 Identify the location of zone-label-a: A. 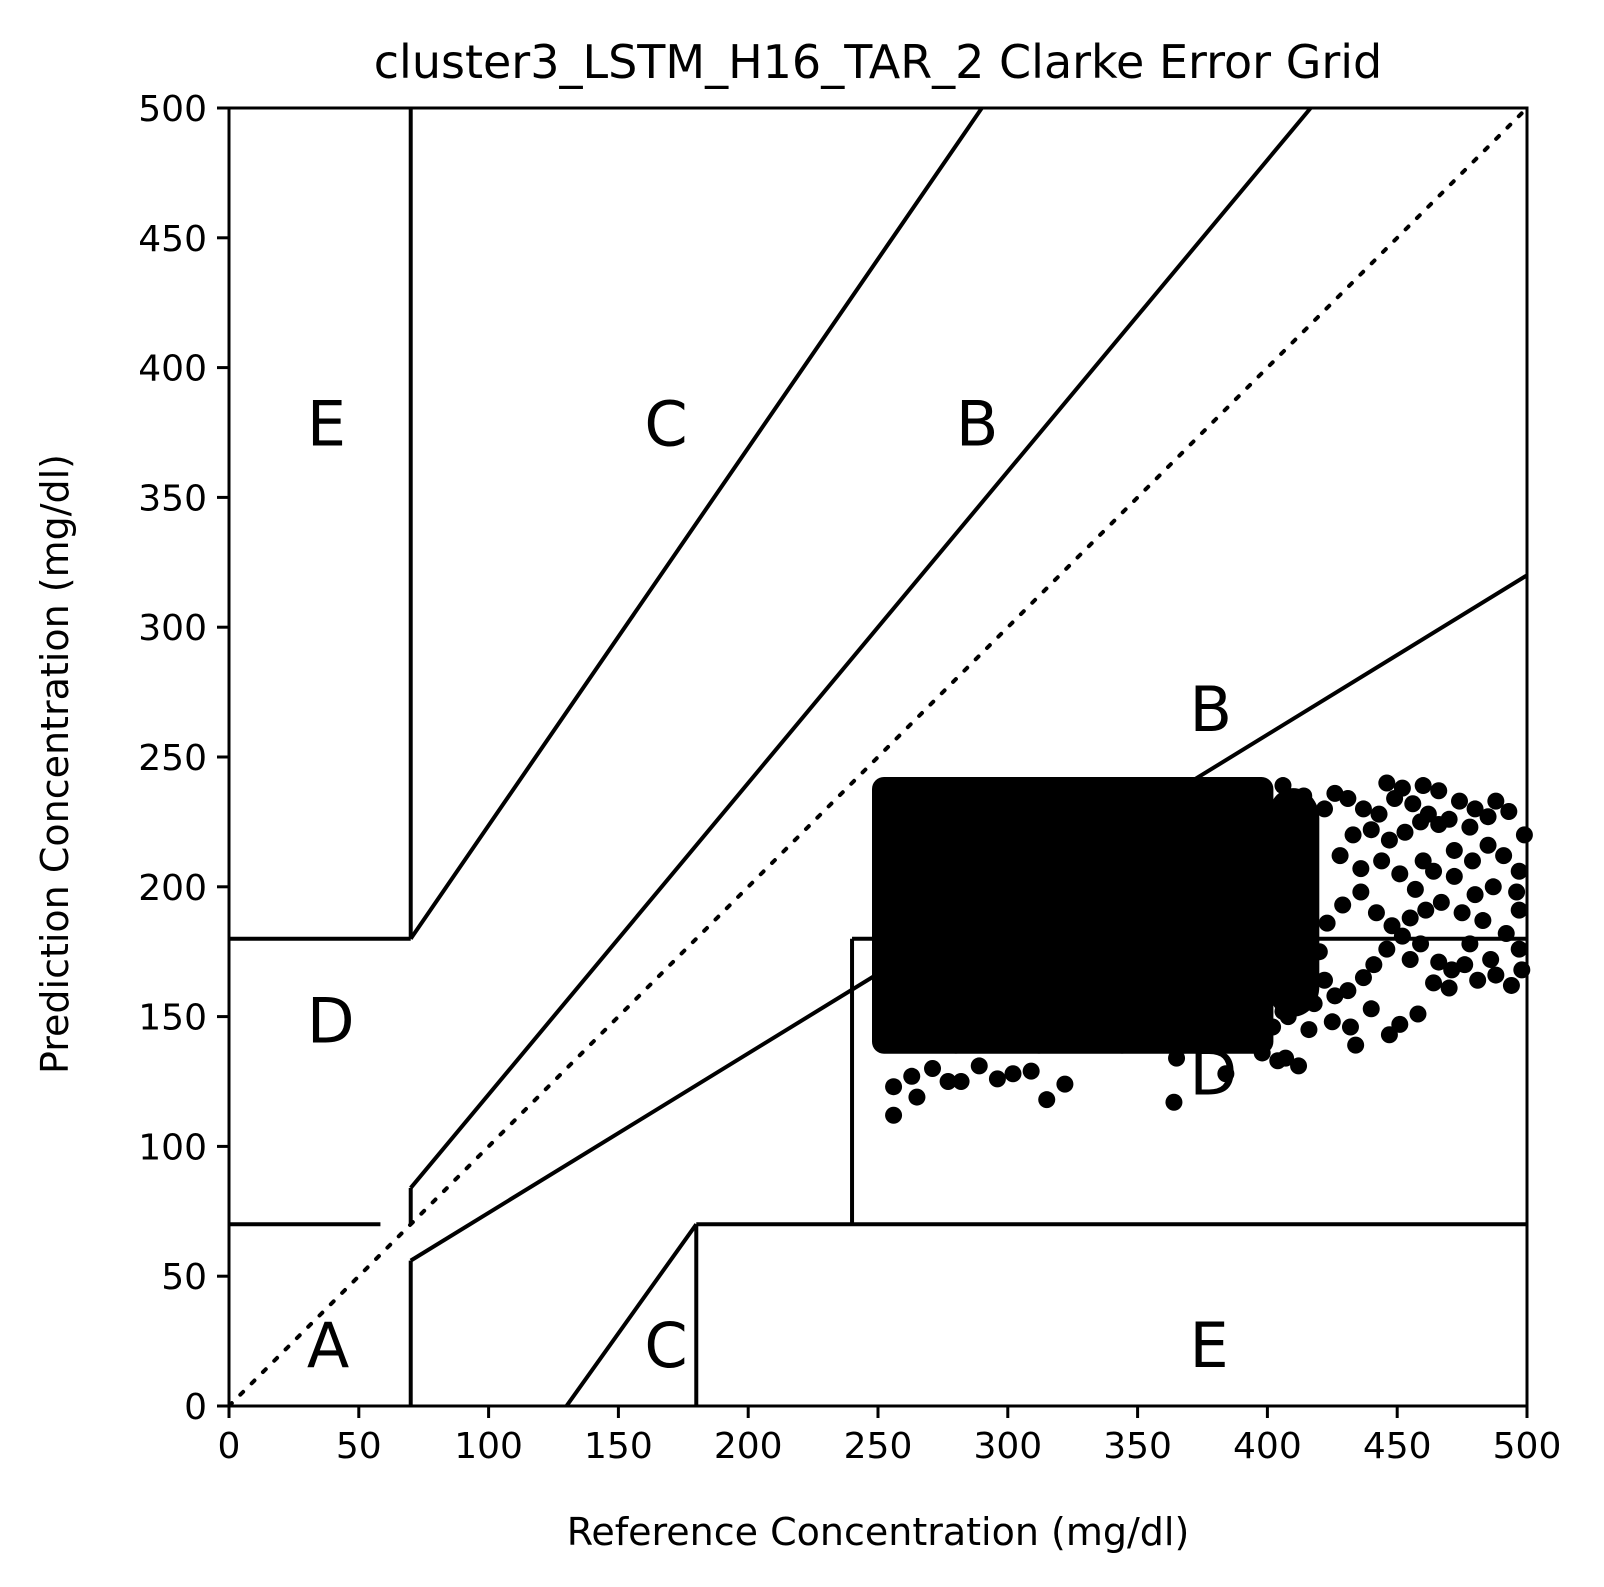
(328, 1345).